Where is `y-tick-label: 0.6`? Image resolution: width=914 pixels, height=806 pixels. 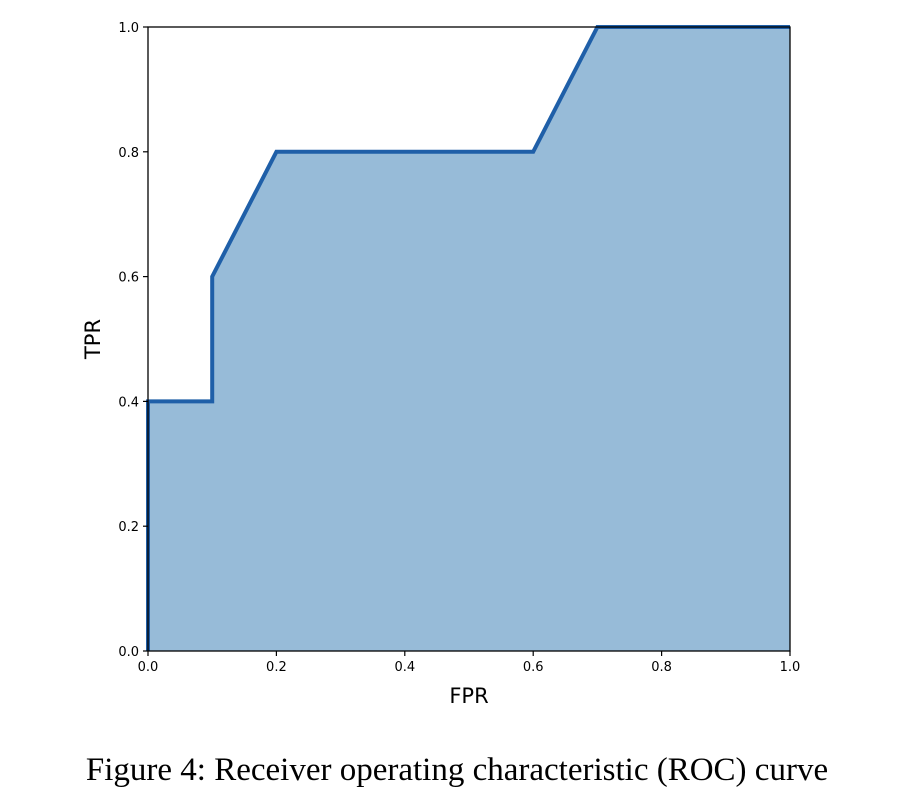
y-tick-label: 0.6 is located at coordinates (128, 278).